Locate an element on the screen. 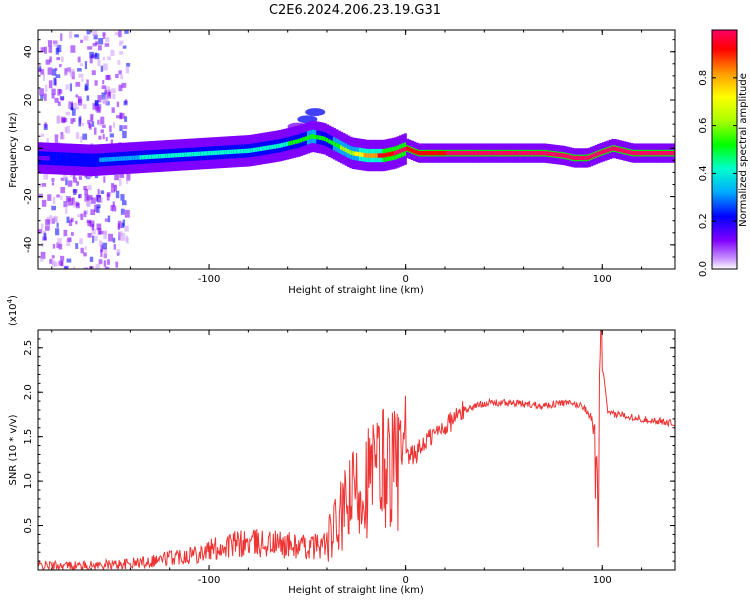 The height and width of the screenshot is (600, 750). colorbar-tick-label: 0.6 is located at coordinates (703, 126).